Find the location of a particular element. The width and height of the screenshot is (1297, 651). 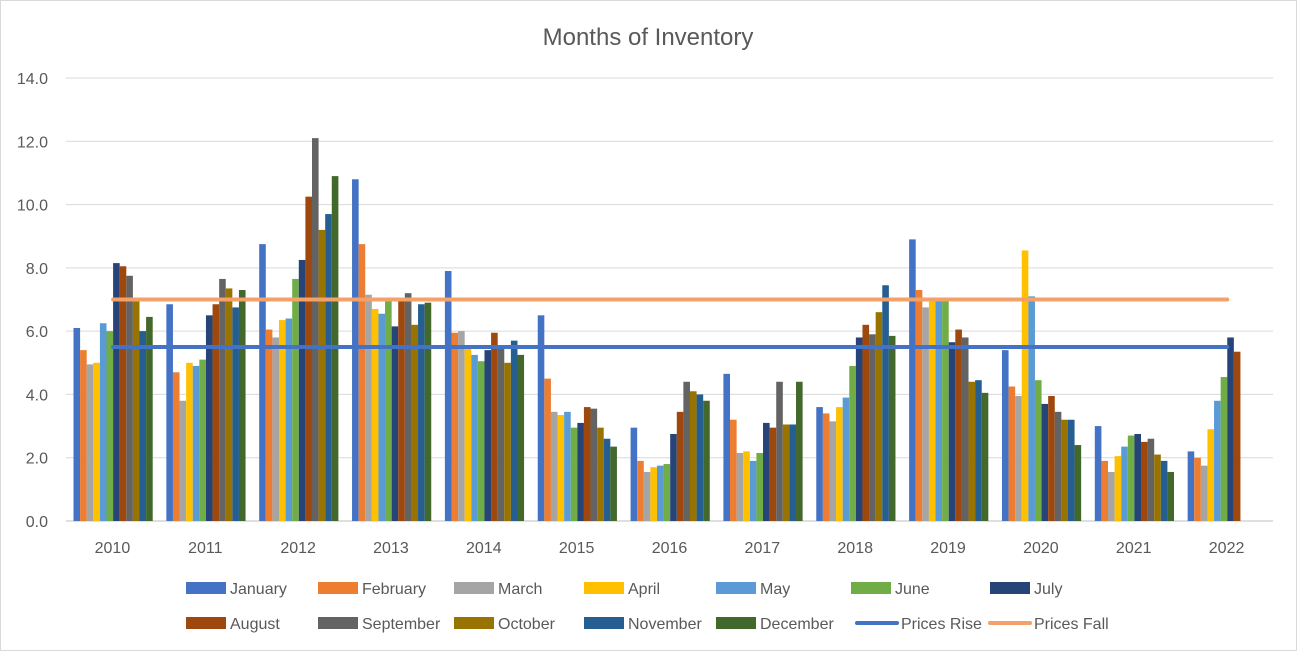

bar-may-2022 is located at coordinates (1217, 460).